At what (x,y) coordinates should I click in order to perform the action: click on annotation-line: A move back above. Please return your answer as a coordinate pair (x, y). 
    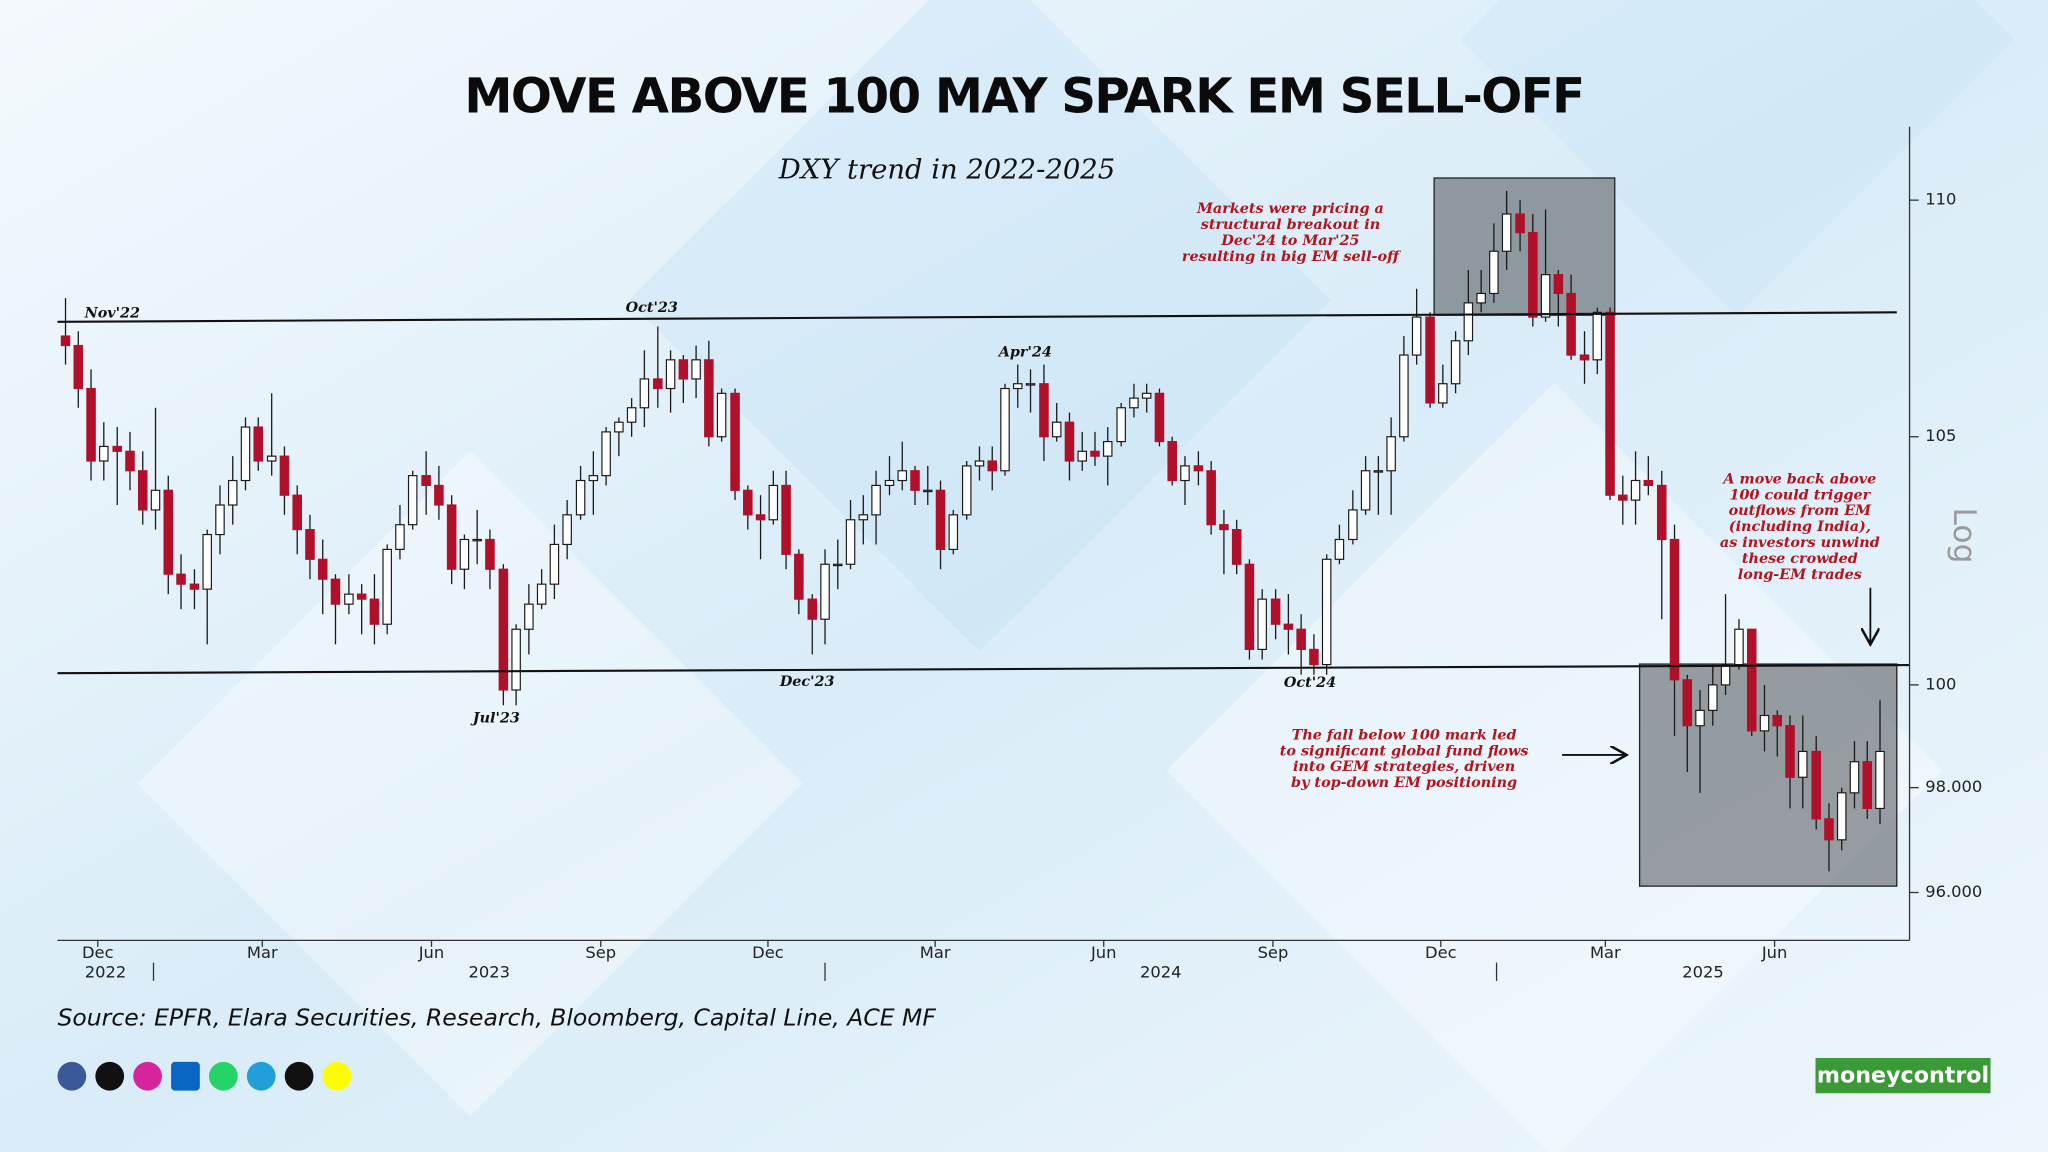
    Looking at the image, I should click on (1798, 479).